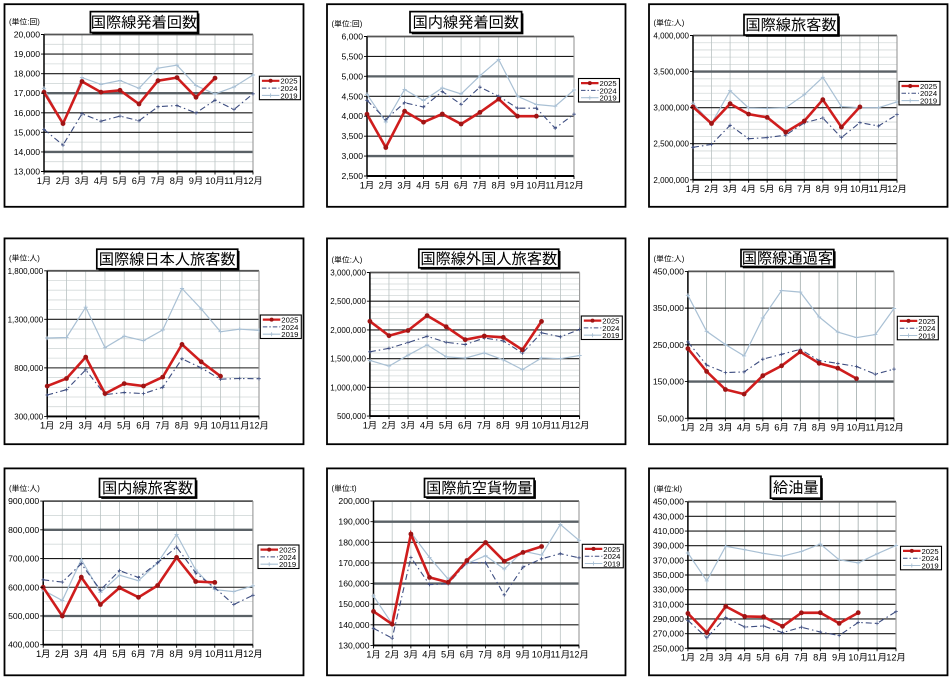  What do you see at coordinates (668, 502) in the screenshot?
I see `svg-text: 450,000` at bounding box center [668, 502].